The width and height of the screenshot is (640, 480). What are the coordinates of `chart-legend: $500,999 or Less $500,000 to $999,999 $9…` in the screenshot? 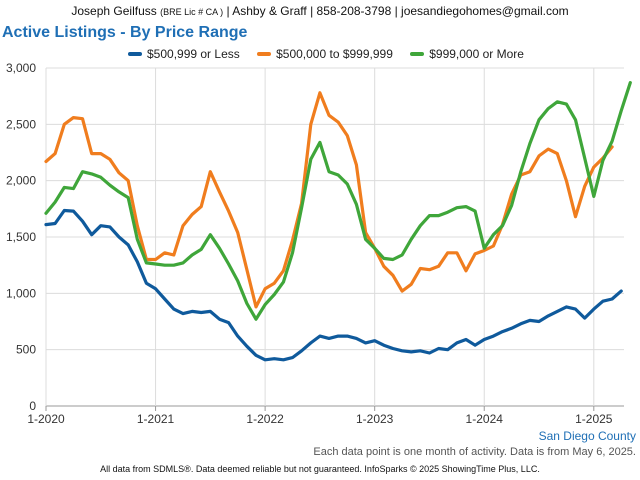 It's located at (333, 53).